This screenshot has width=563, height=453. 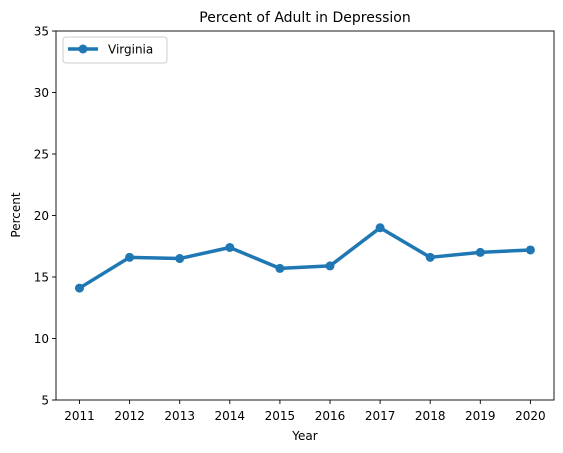 What do you see at coordinates (480, 416) in the screenshot?
I see `x-tick-label: 2019` at bounding box center [480, 416].